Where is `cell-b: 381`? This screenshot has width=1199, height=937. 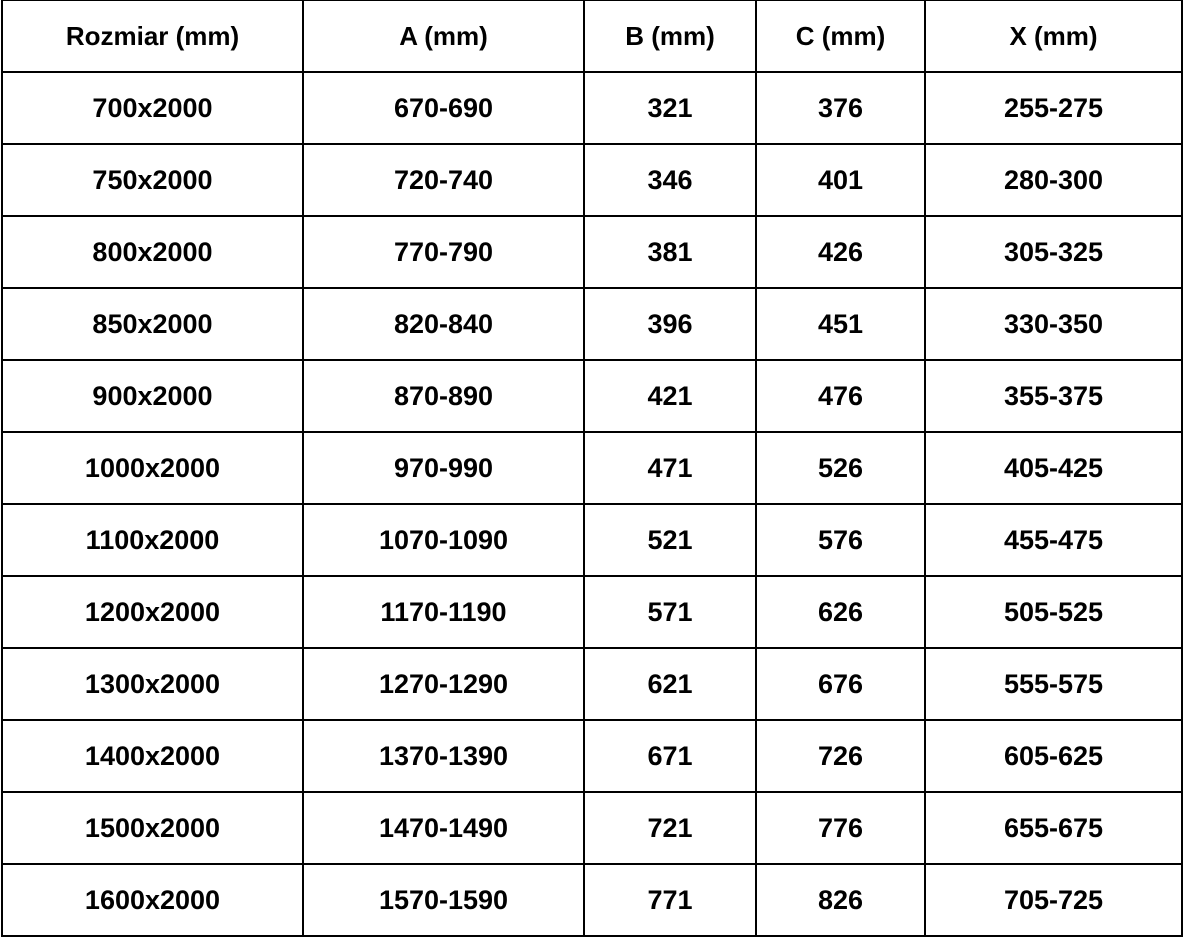
cell-b: 381 is located at coordinates (670, 252).